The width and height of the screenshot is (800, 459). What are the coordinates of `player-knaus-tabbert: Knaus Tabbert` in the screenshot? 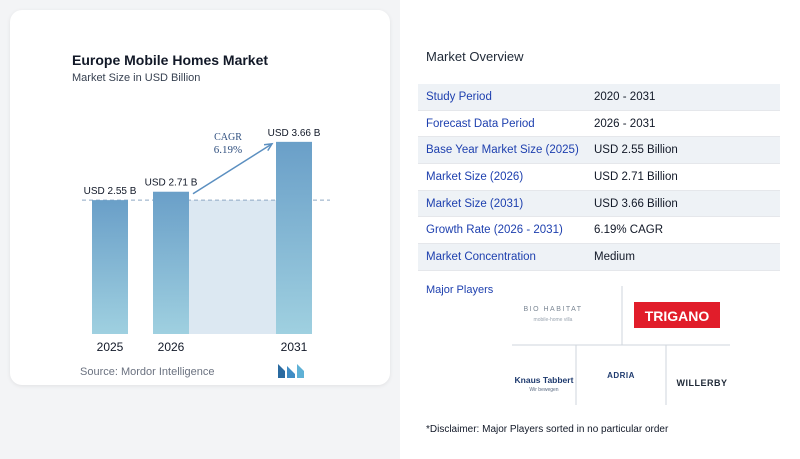 It's located at (544, 380).